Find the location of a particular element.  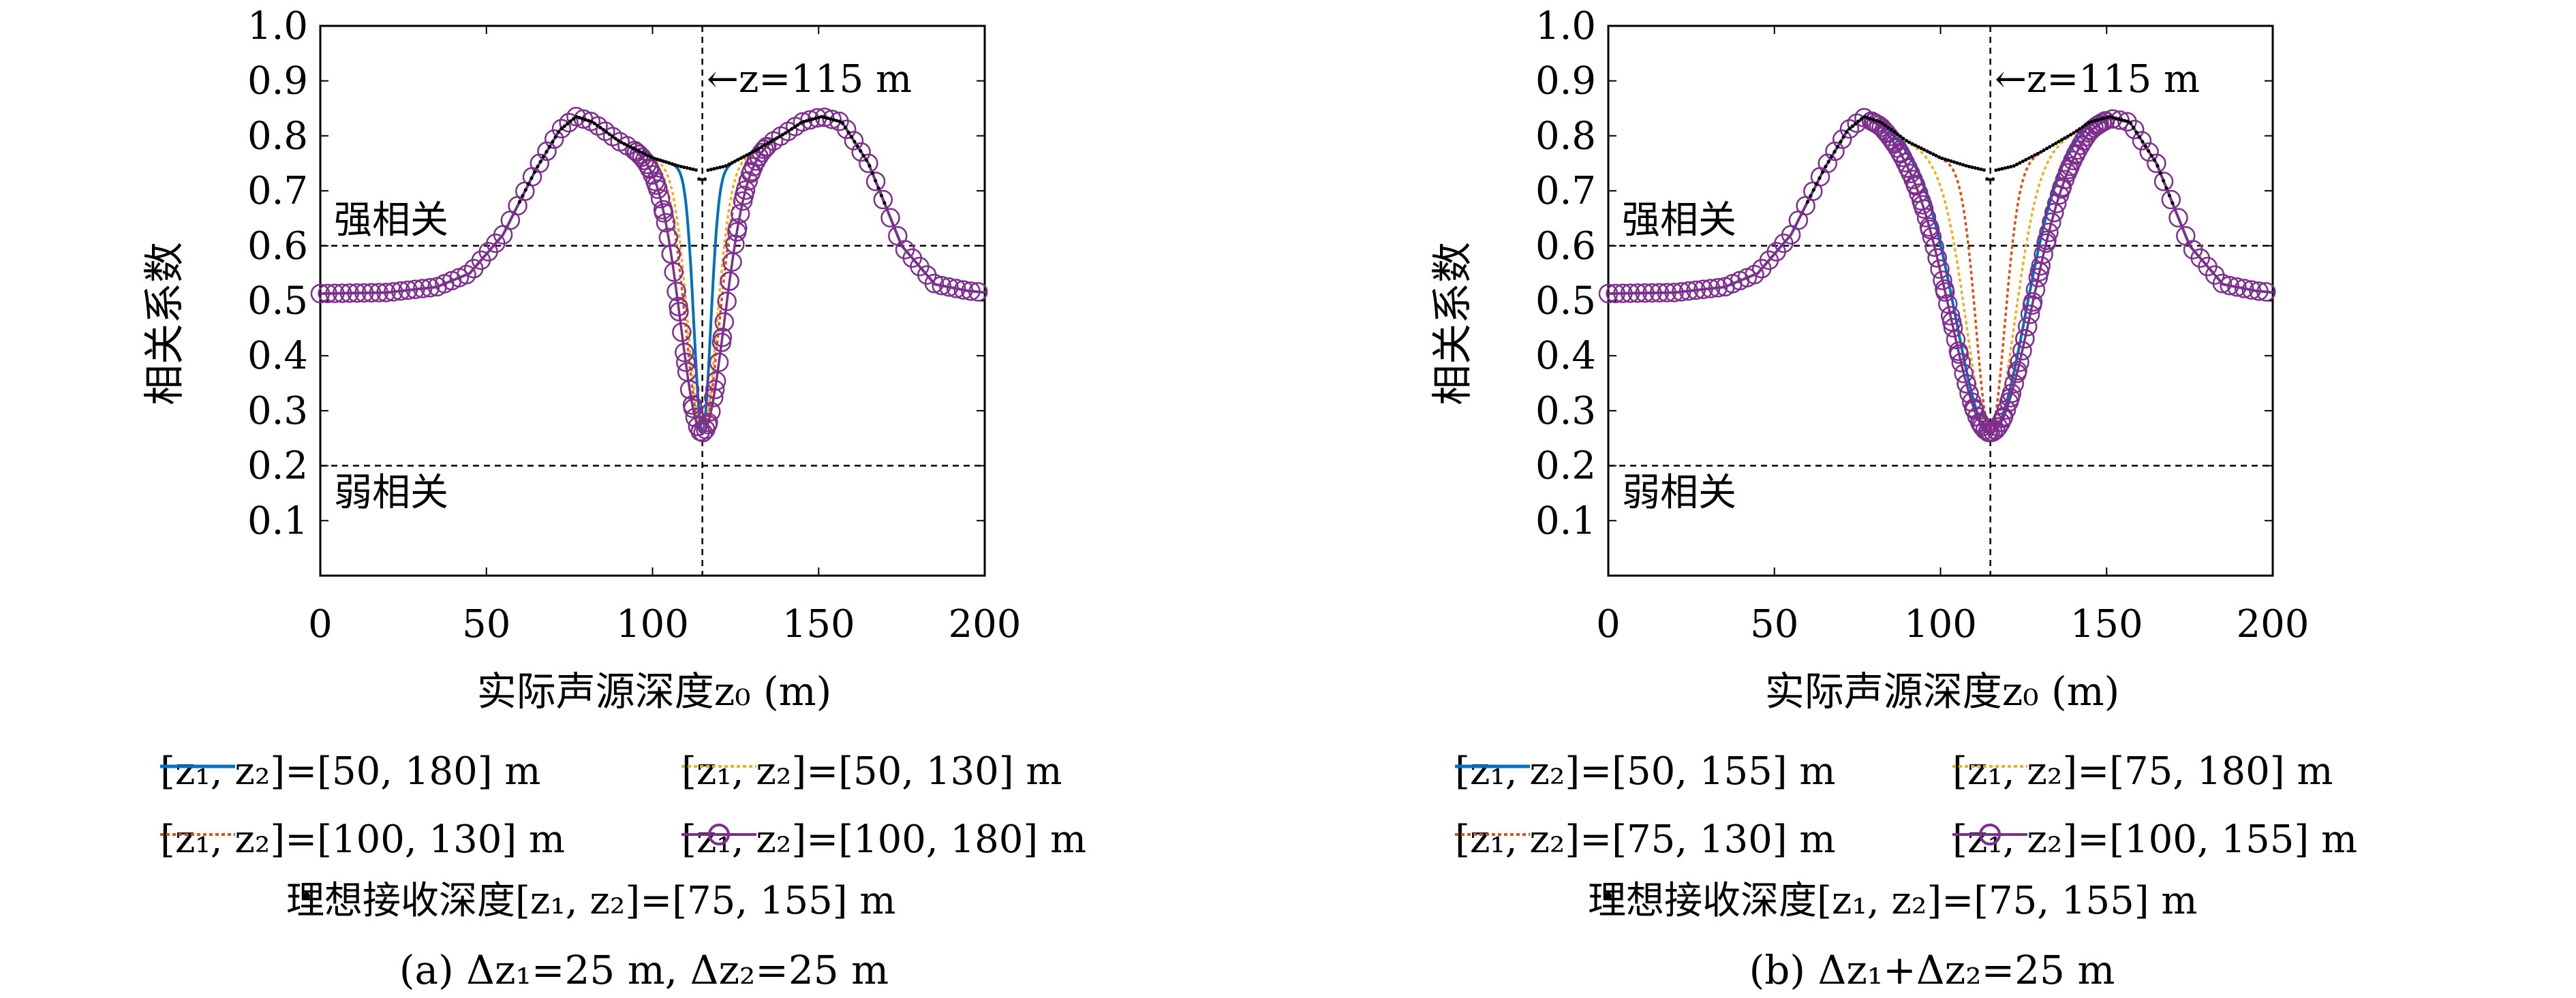

x-axis-label: 实际声源深度z₀ (m) is located at coordinates (654, 691).